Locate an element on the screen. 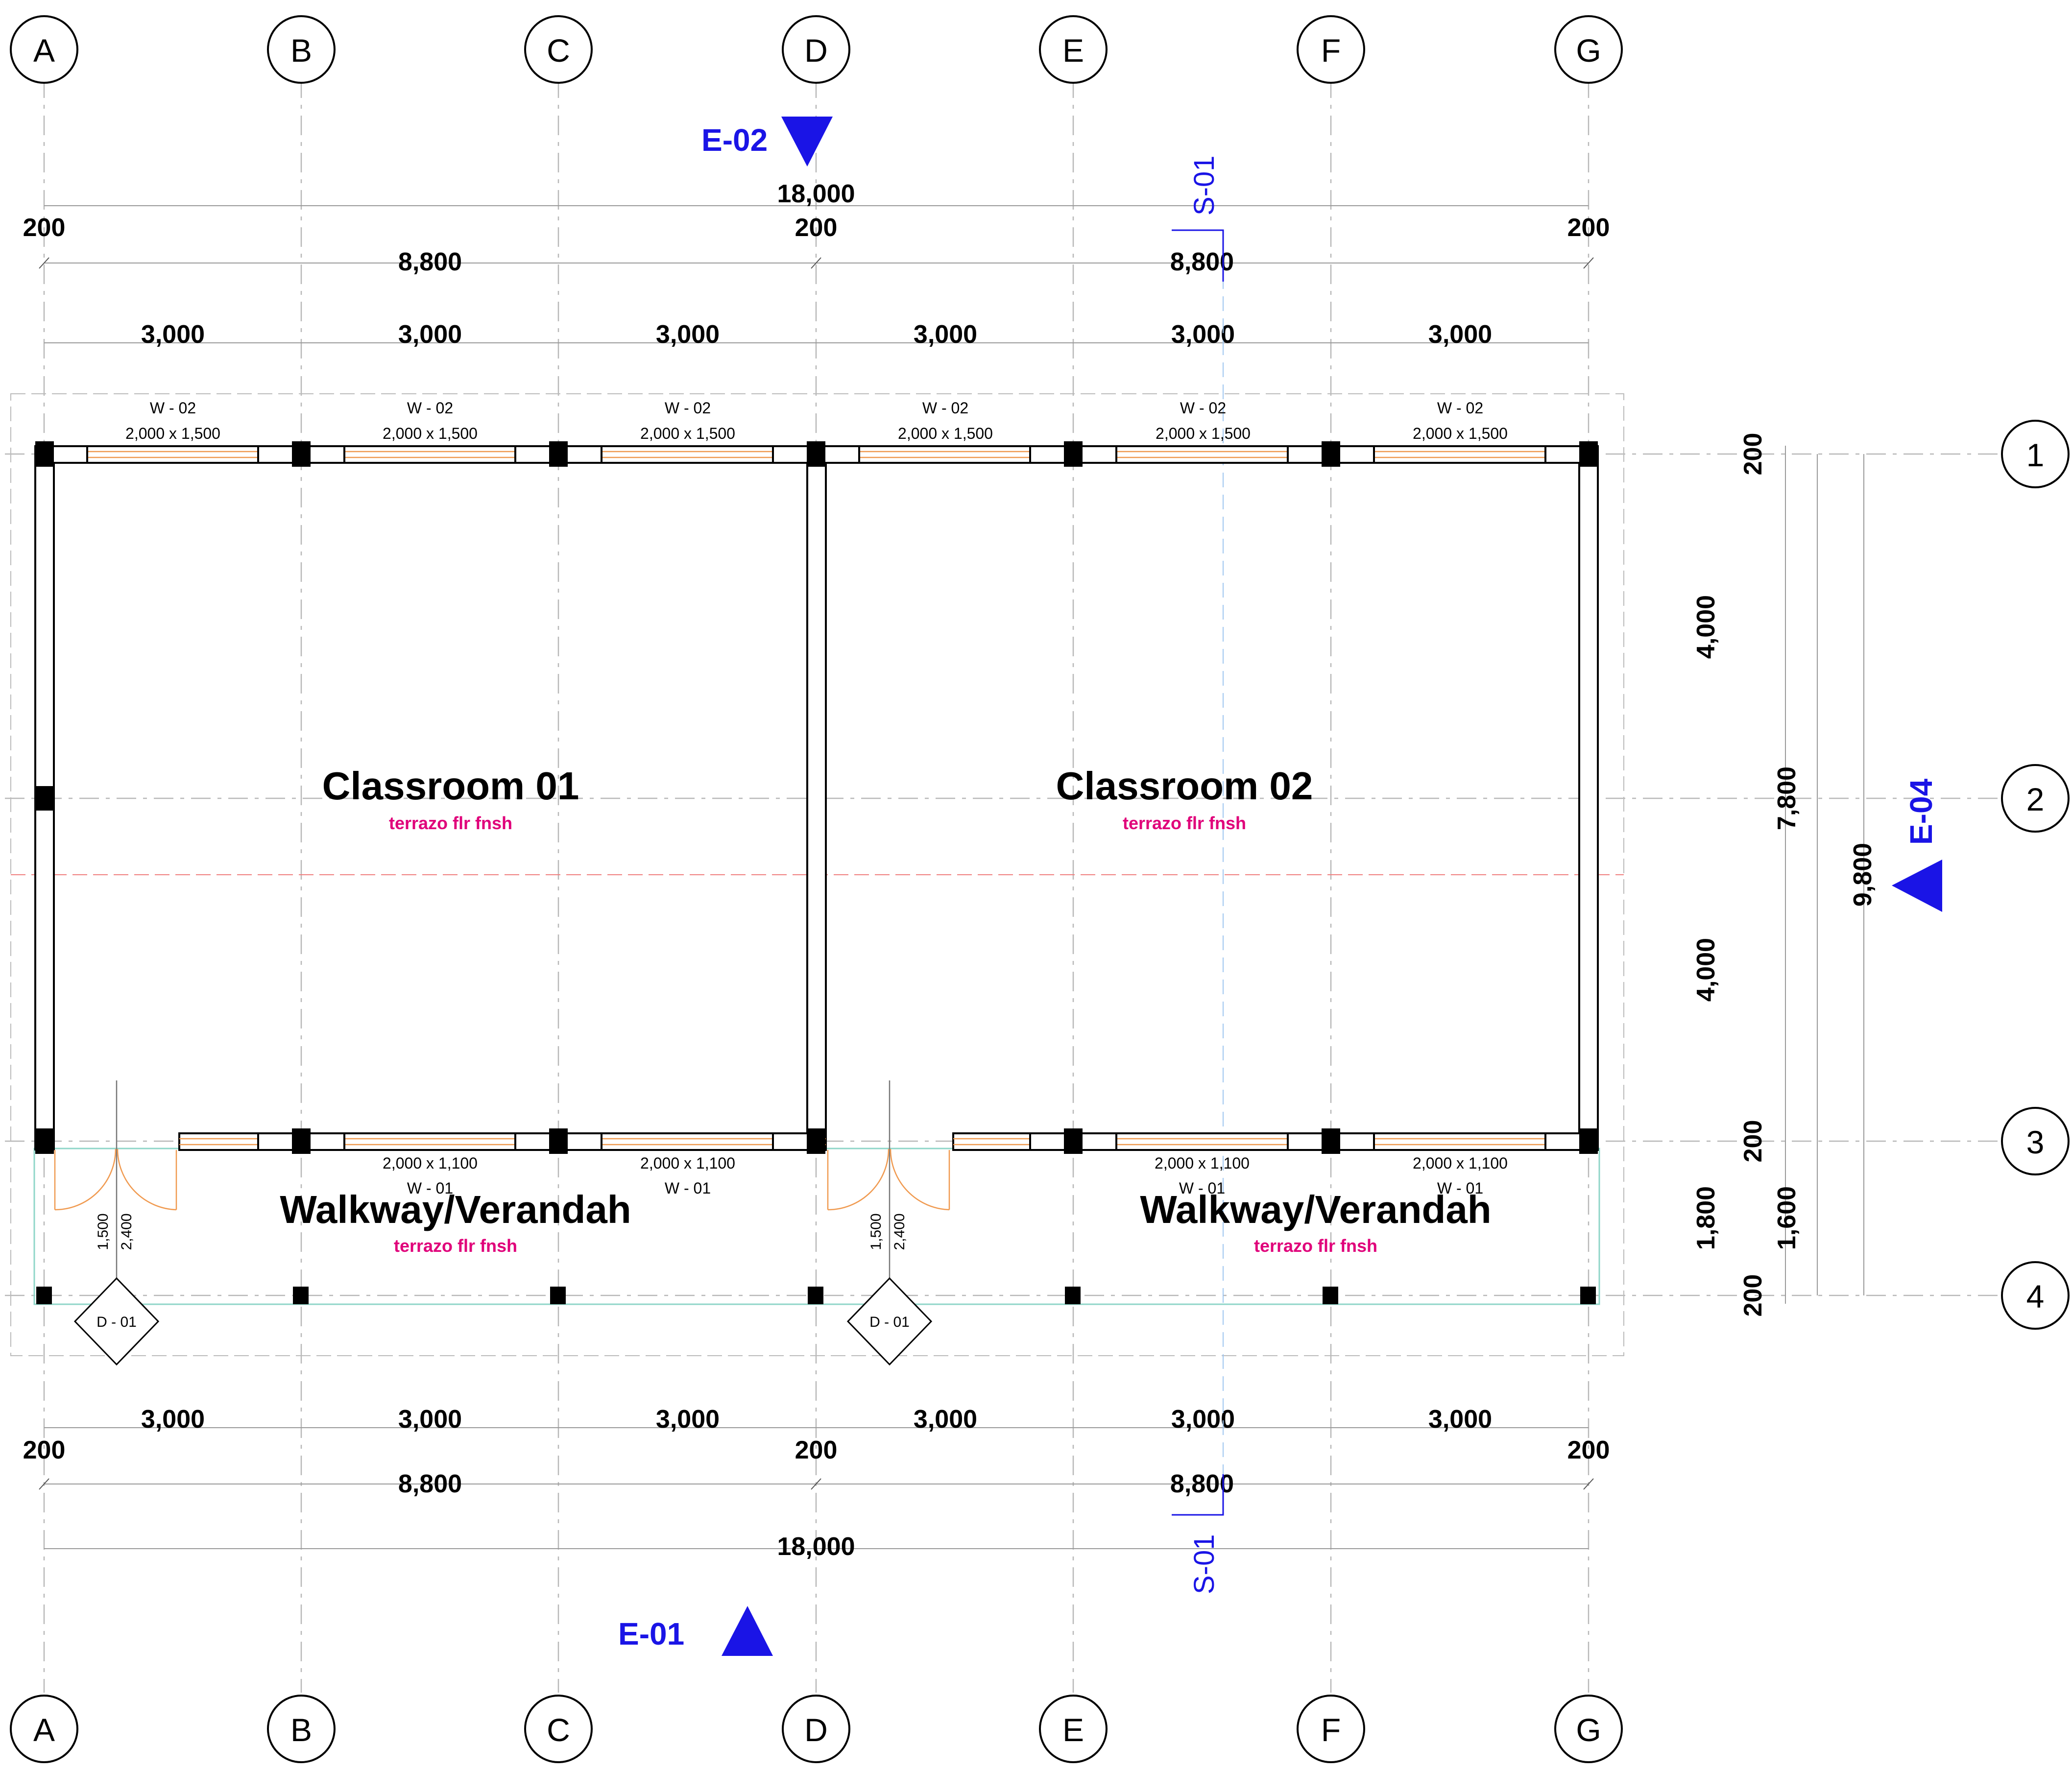  door-left: 1,500 2,400 D - 01 is located at coordinates (115, 1223).